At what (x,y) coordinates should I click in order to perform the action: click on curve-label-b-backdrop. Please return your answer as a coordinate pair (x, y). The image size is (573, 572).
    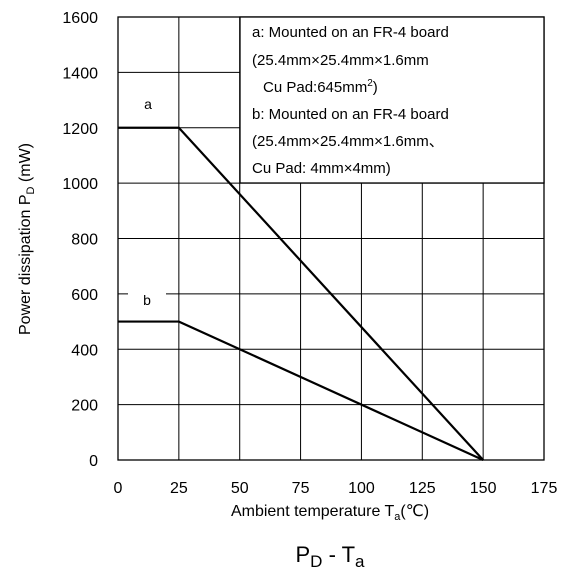
    Looking at the image, I should click on (147, 300).